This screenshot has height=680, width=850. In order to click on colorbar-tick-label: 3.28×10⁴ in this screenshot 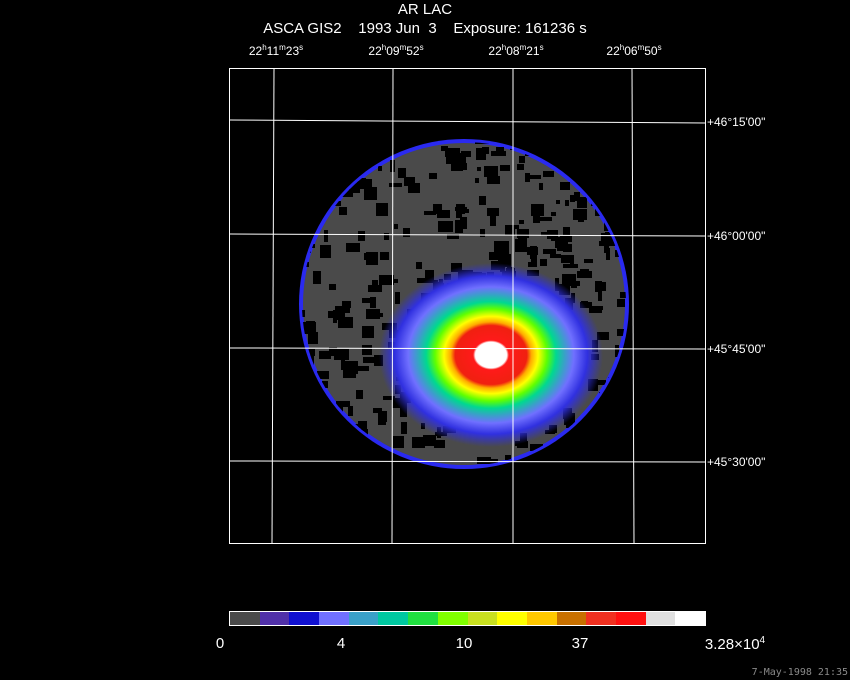, I will do `click(735, 644)`.